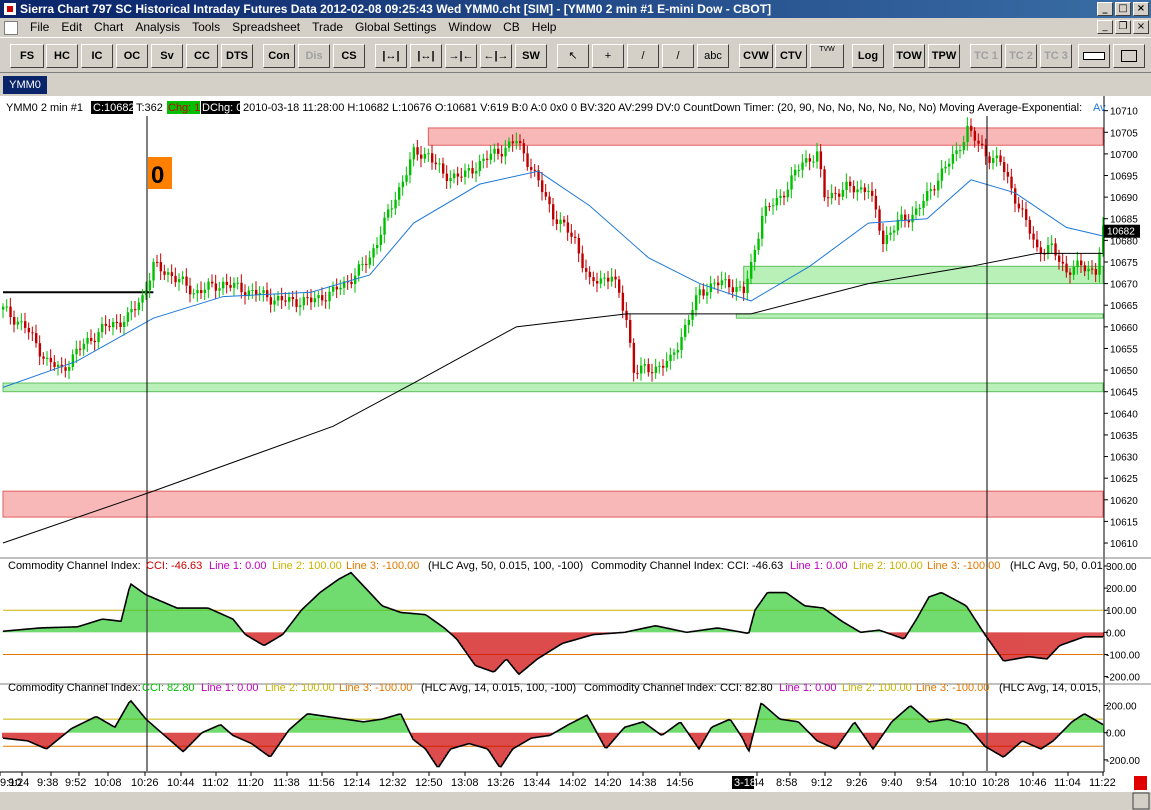 Image resolution: width=1151 pixels, height=810 pixels. What do you see at coordinates (608, 56) in the screenshot?
I see `crosshair-icon: +` at bounding box center [608, 56].